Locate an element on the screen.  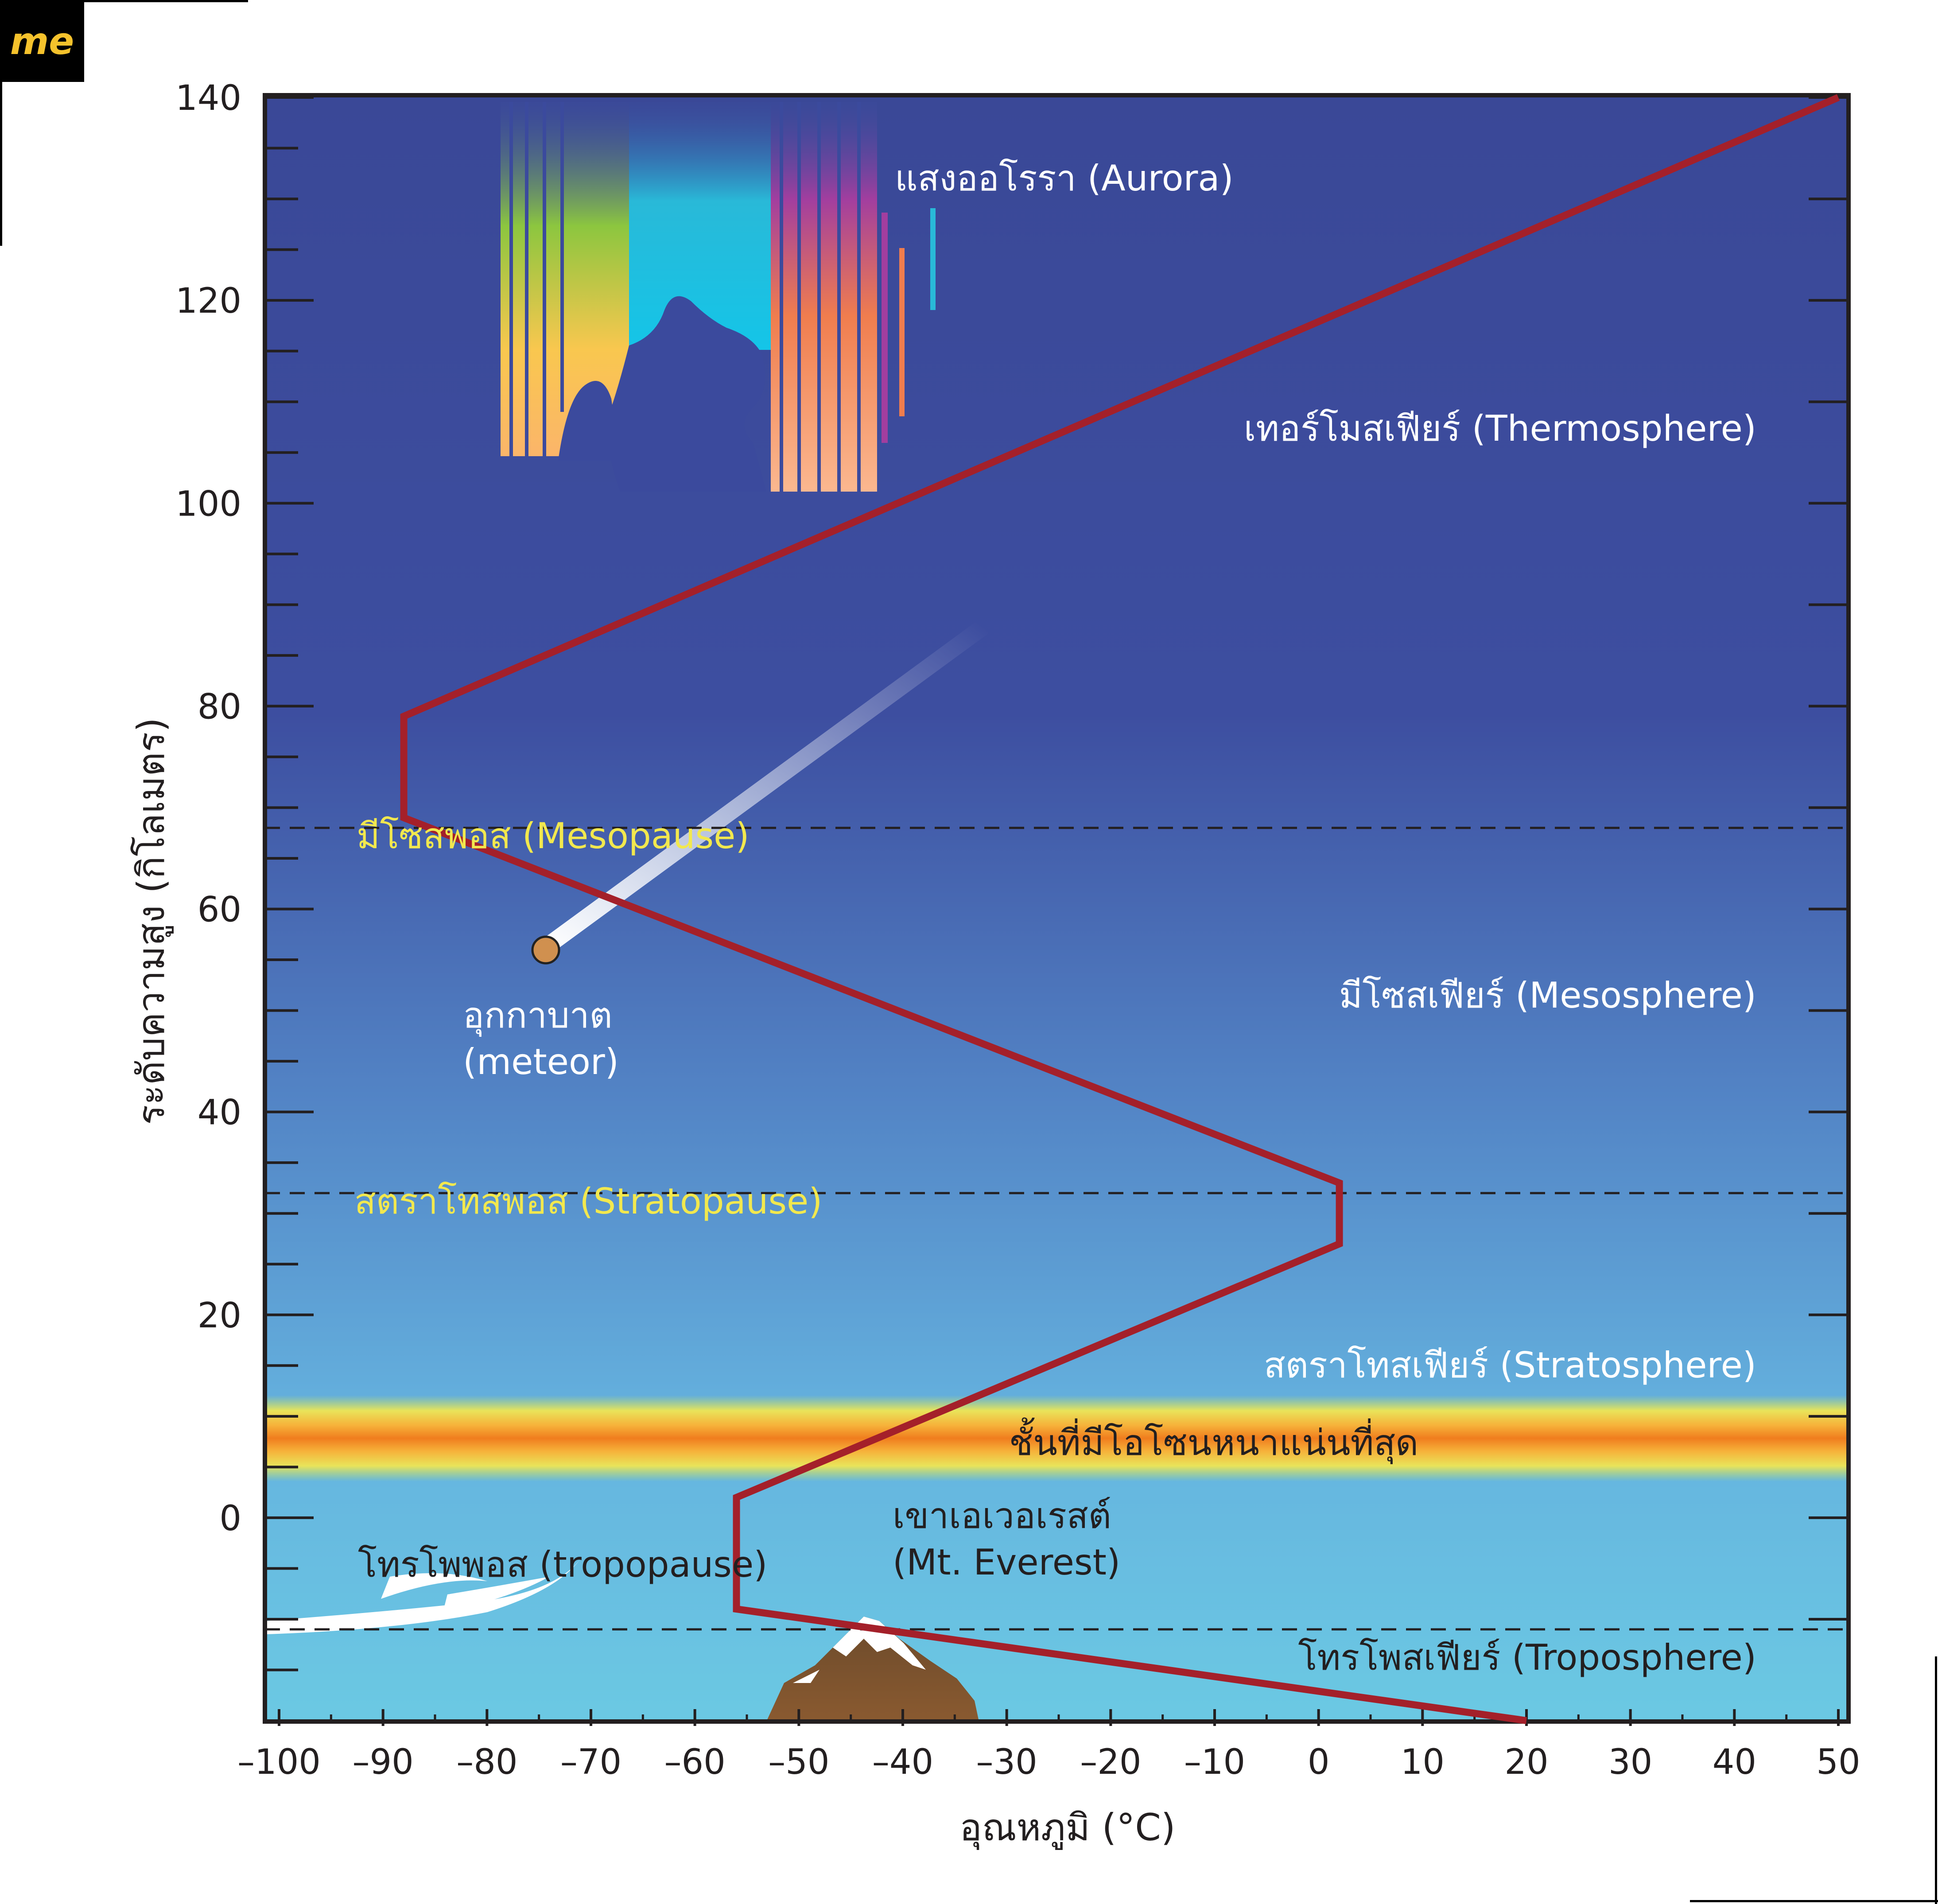
logo-text: me is located at coordinates (42, 41).